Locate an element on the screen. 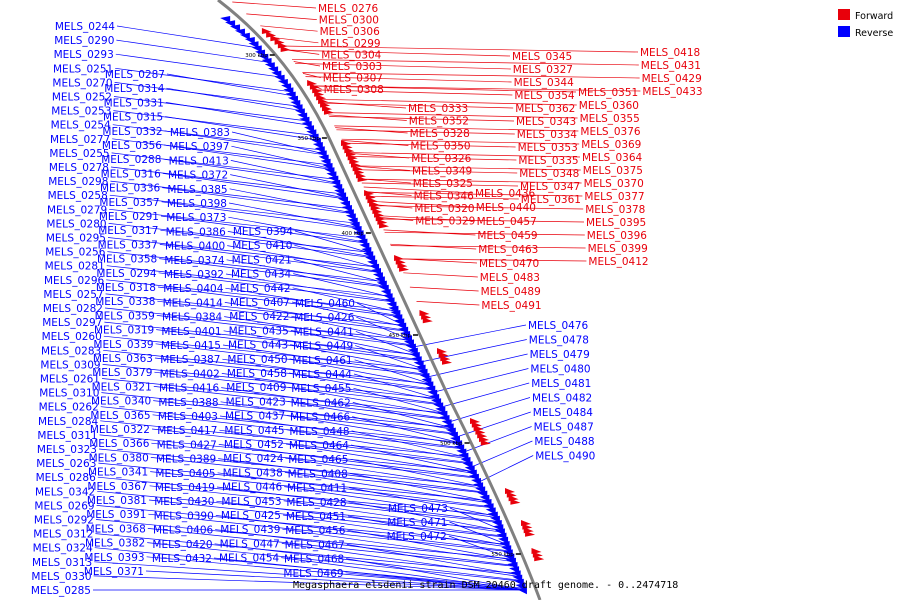  gene-label-reverse: MELS_0341 is located at coordinates (118, 473).